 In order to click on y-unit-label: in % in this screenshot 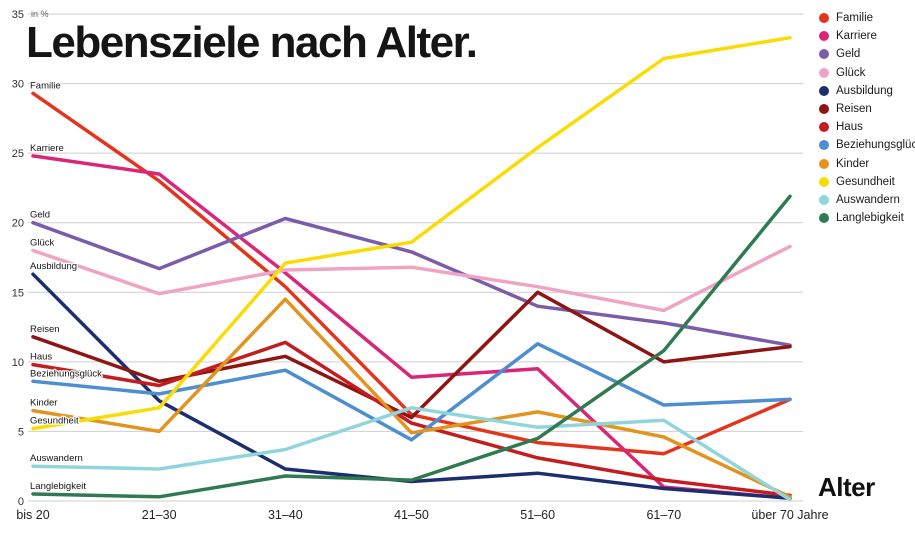, I will do `click(40, 14)`.